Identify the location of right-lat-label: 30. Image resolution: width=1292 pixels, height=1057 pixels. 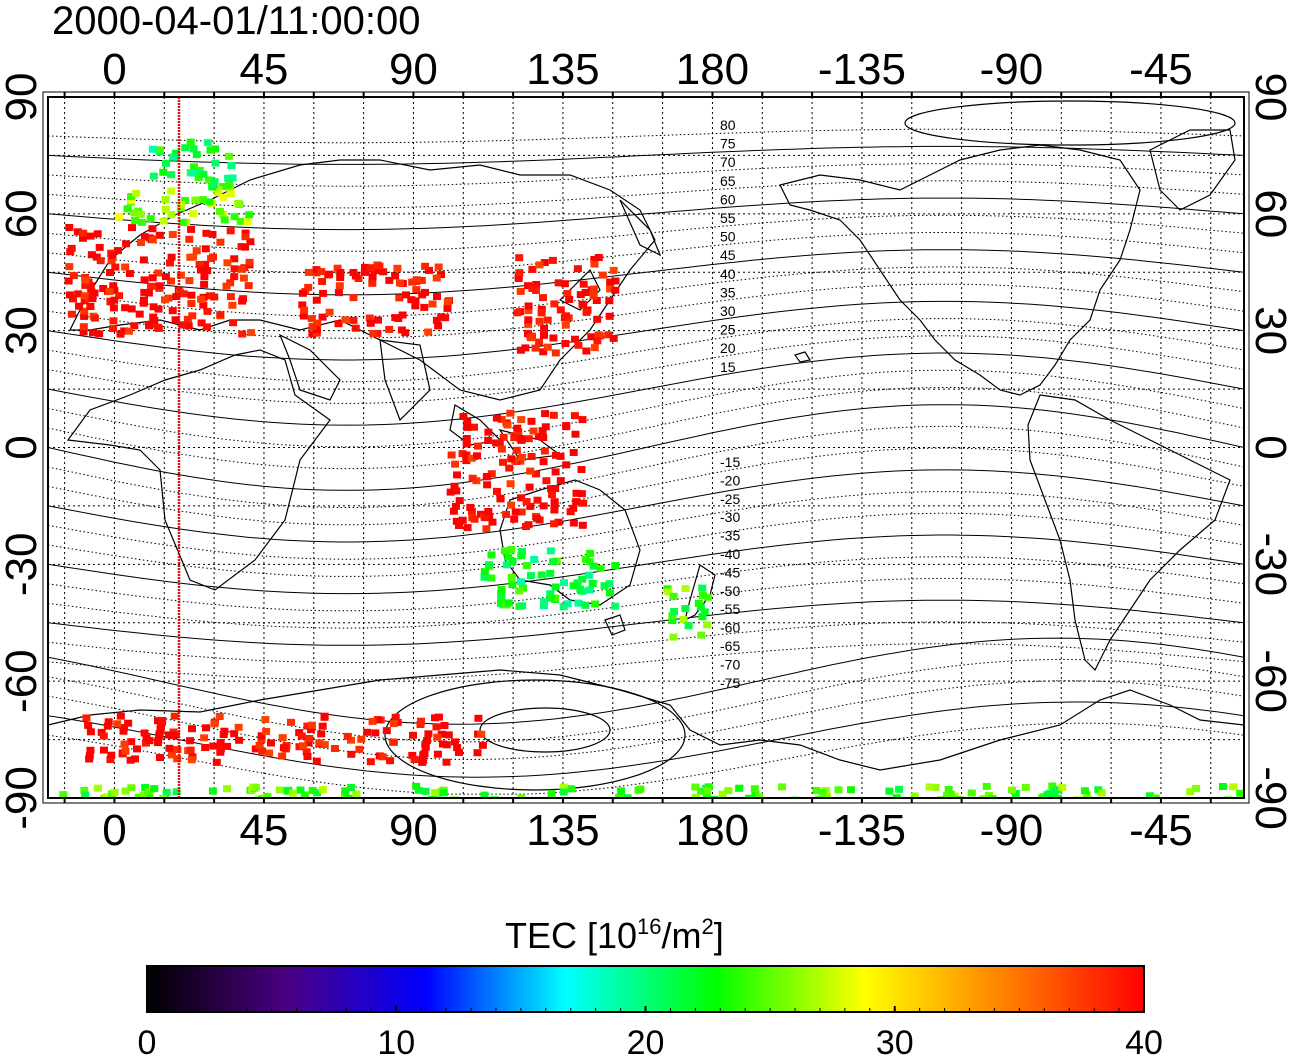
(1269, 330).